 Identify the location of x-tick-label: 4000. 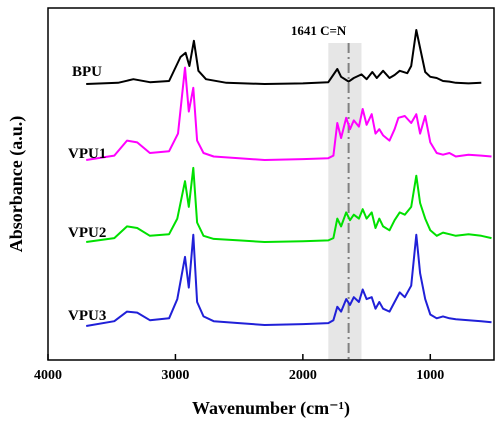
(48, 375).